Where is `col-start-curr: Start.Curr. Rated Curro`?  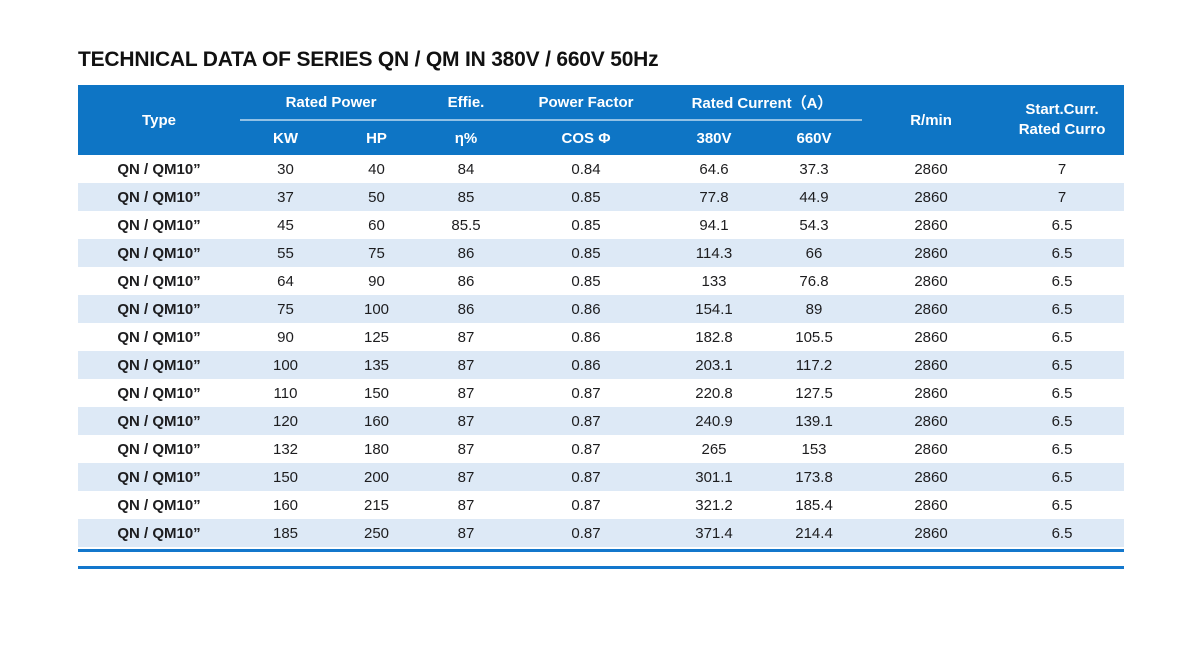 col-start-curr: Start.Curr. Rated Curro is located at coordinates (1062, 120).